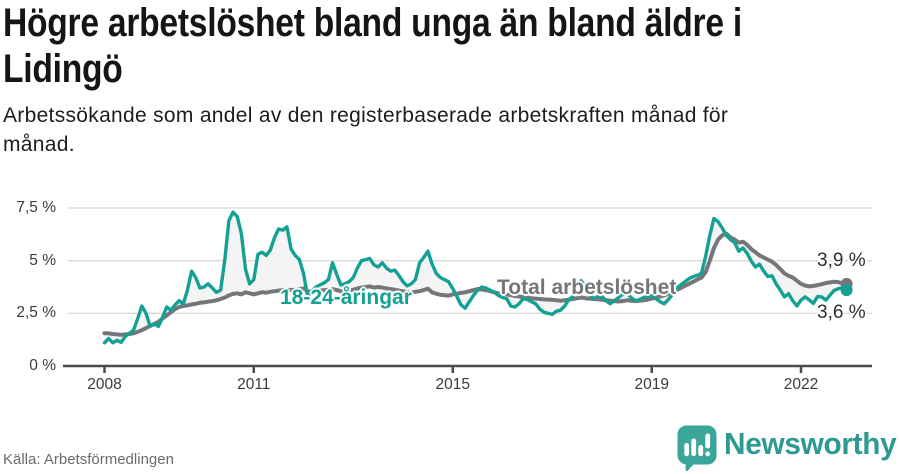  I want to click on newsworthy-logo-icon, so click(697, 448).